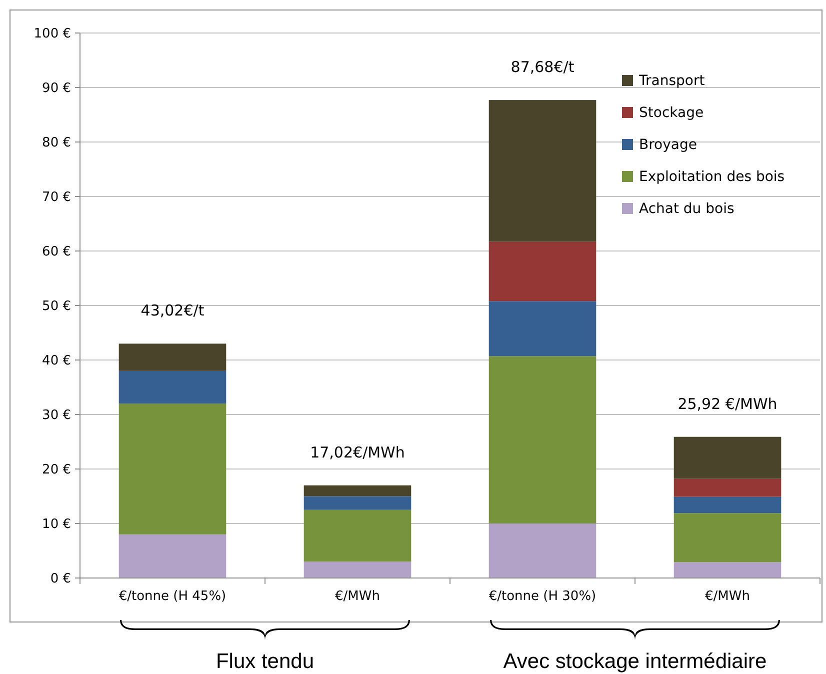  I want to click on legend-label: Broyage, so click(668, 144).